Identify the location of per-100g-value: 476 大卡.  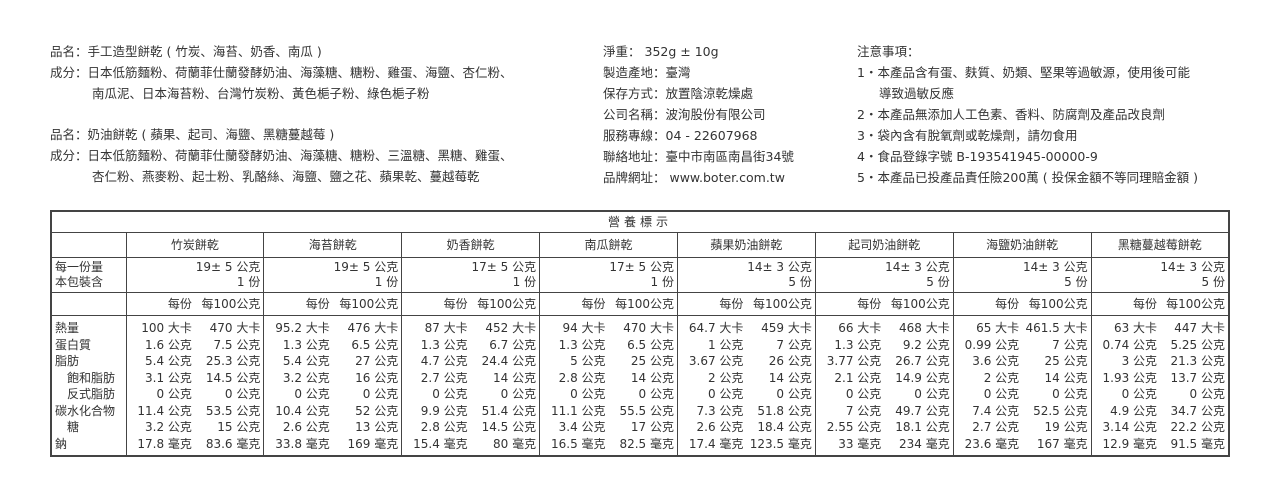
(373, 328).